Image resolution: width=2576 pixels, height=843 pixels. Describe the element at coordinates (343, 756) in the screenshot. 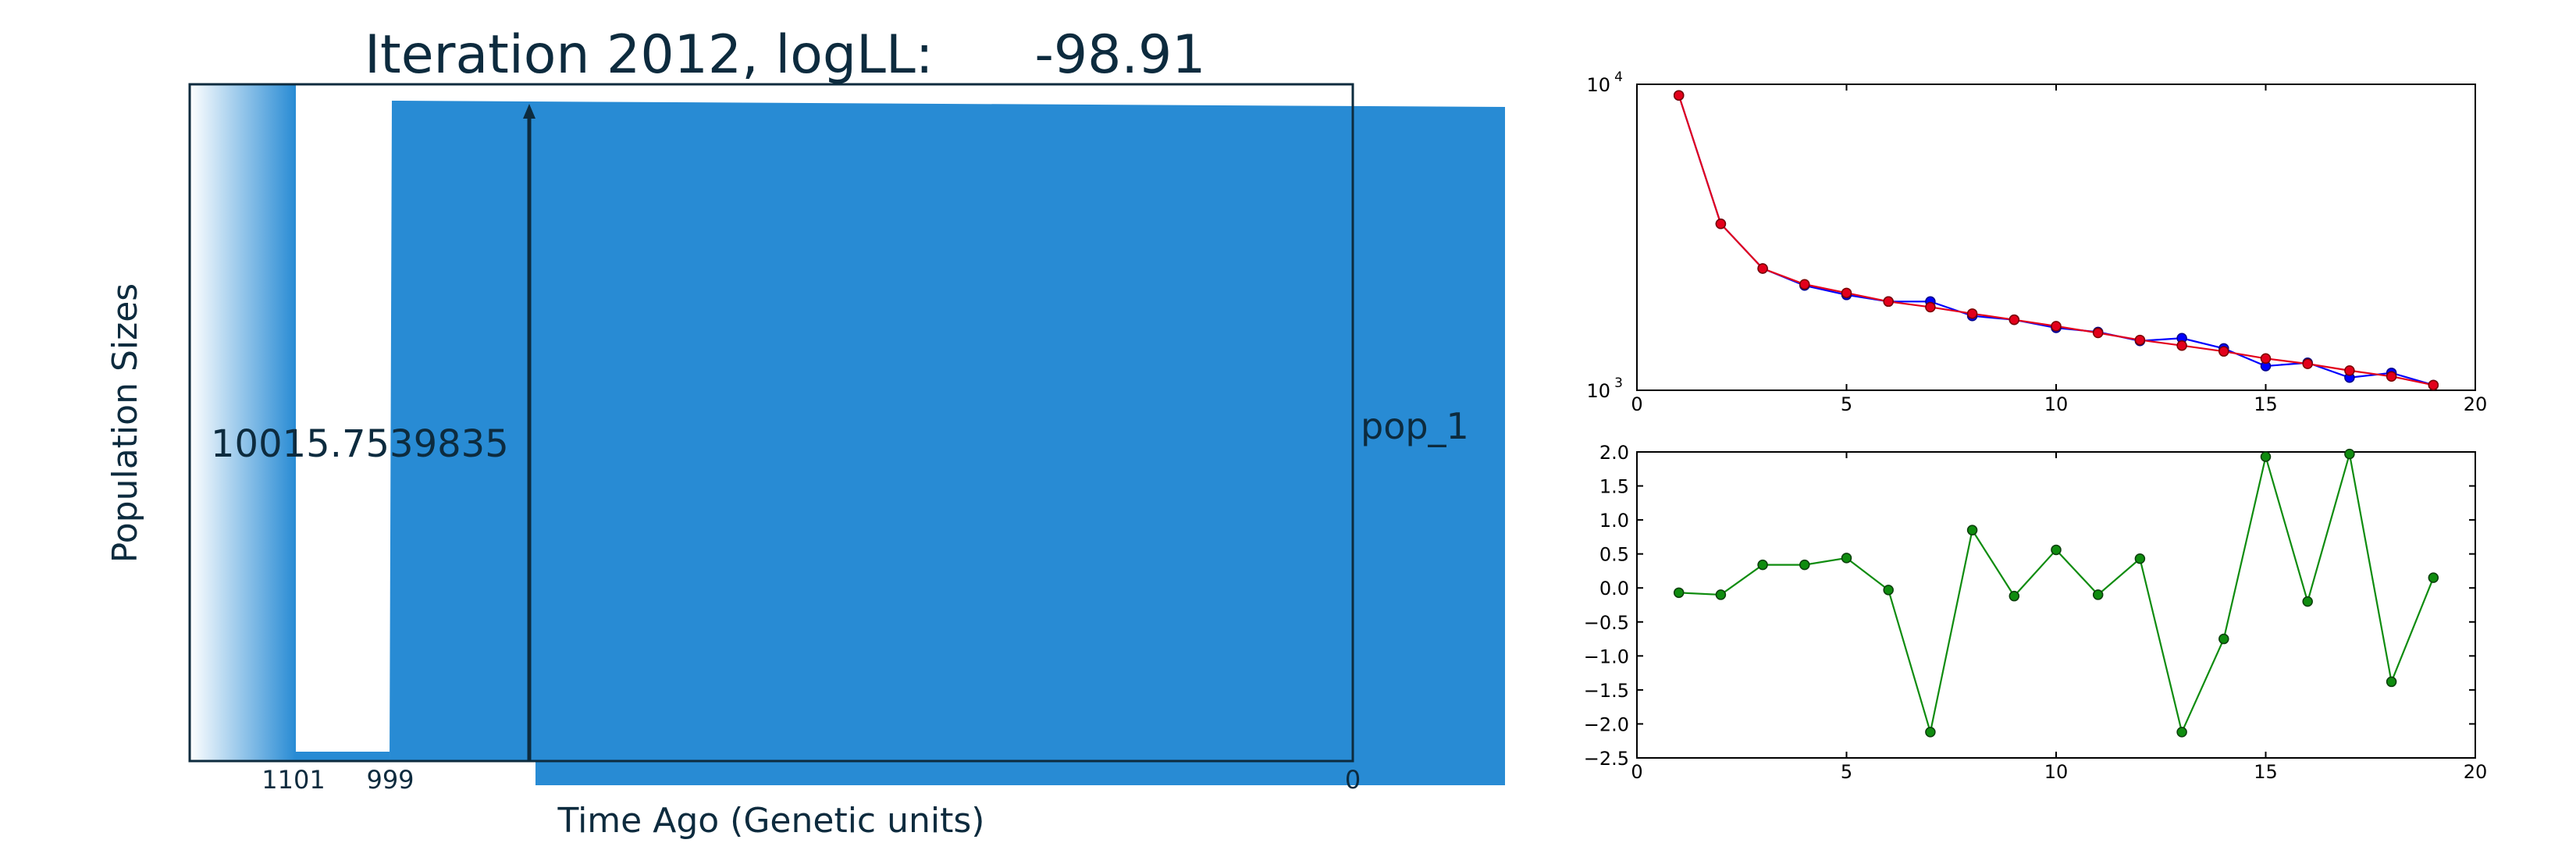

I see `bottleneck-bar` at that location.